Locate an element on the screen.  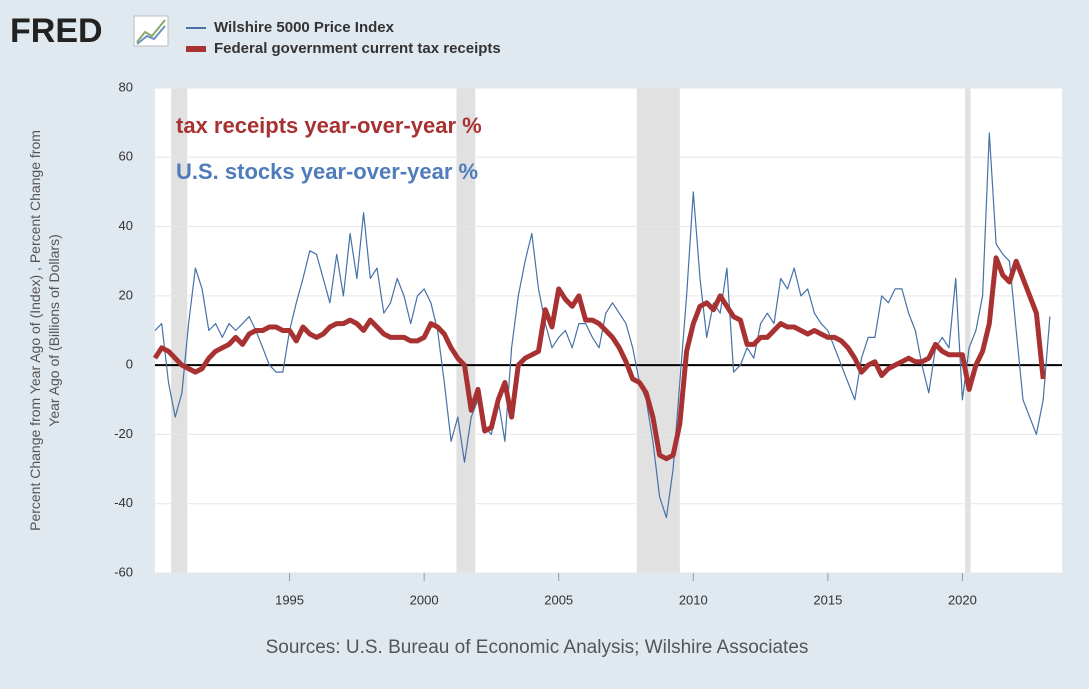
y-tick-label: 0 is located at coordinates (129, 364).